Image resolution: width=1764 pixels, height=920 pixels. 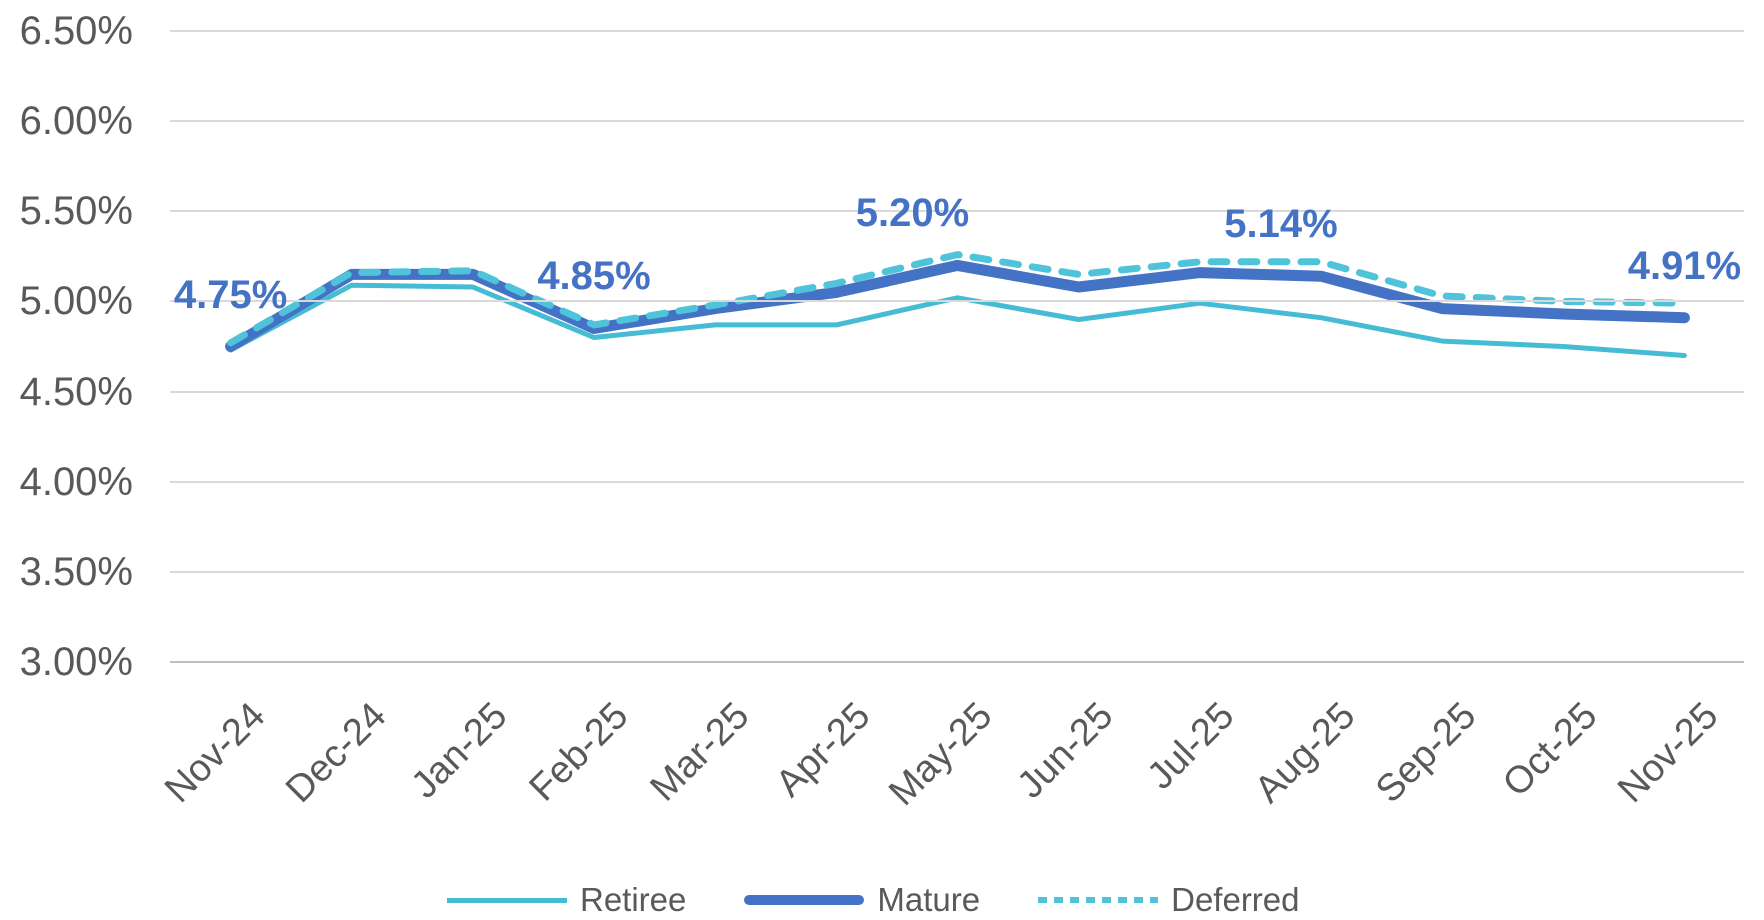 I want to click on data-label: 5.20%, so click(x=912, y=213).